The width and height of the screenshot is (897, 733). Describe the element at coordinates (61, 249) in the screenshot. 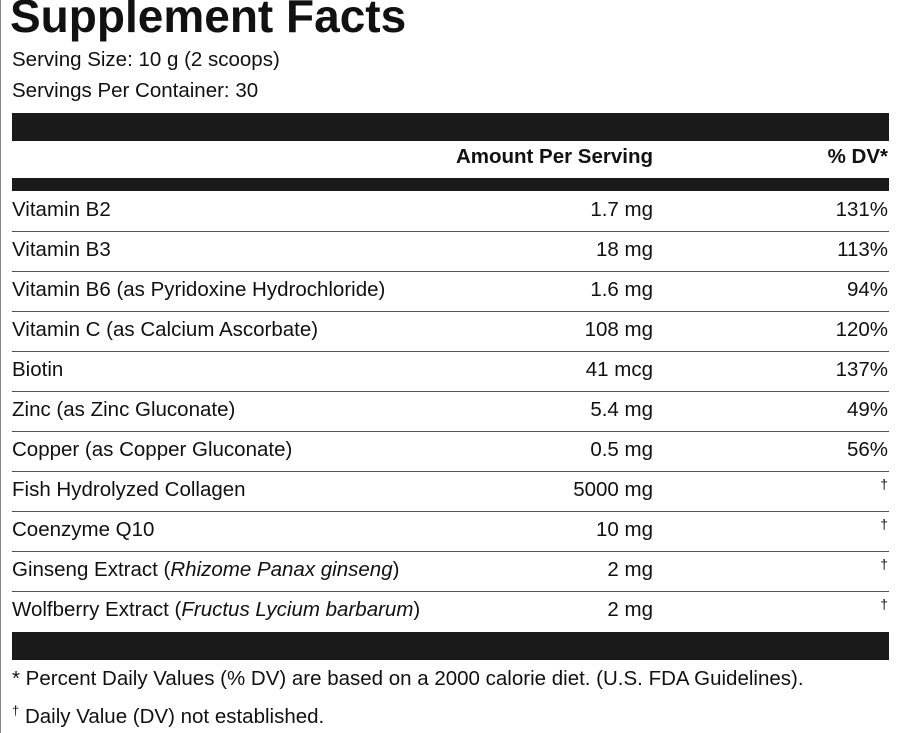

I see `nutrient-name: Vitamin B3` at that location.